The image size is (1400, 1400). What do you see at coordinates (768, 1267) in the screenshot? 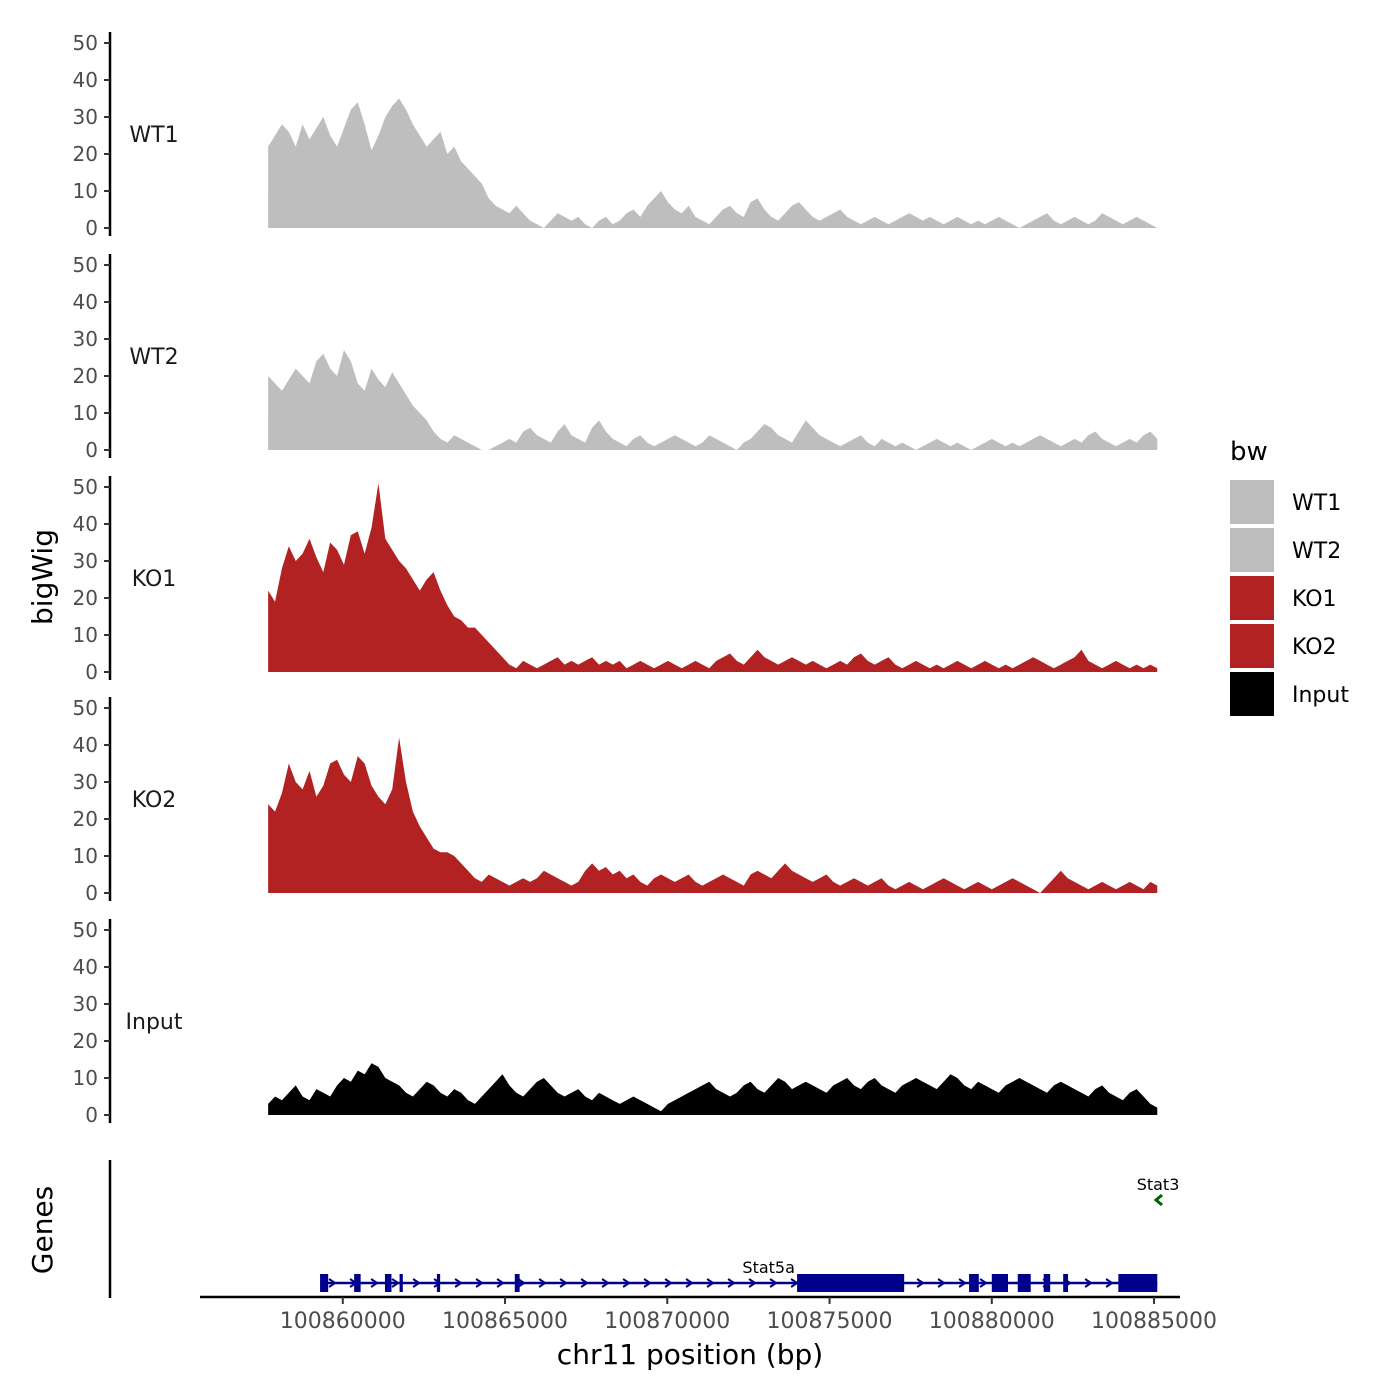
I see `gene-label: Stat5a` at bounding box center [768, 1267].